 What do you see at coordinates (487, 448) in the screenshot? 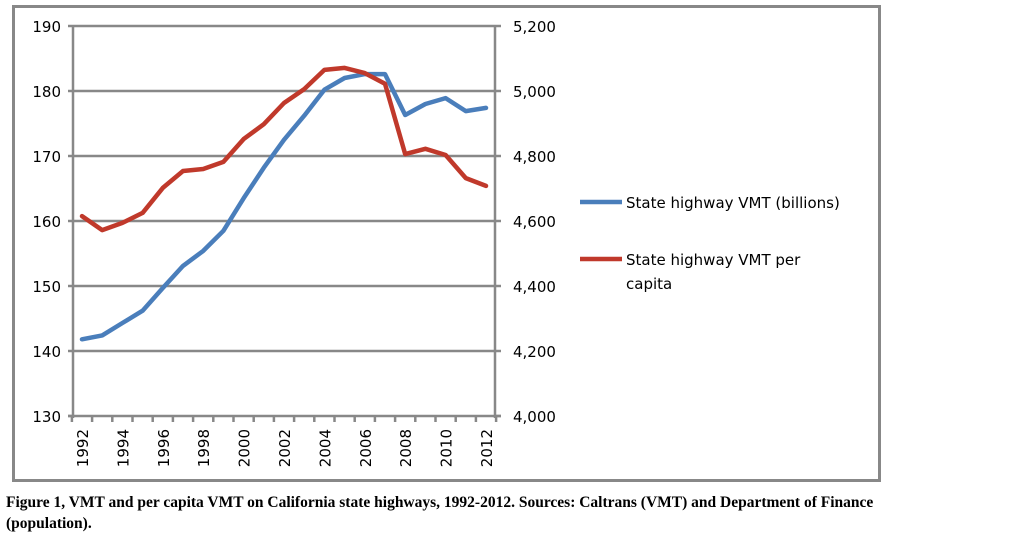
I see `x-tick-label: 2012` at bounding box center [487, 448].